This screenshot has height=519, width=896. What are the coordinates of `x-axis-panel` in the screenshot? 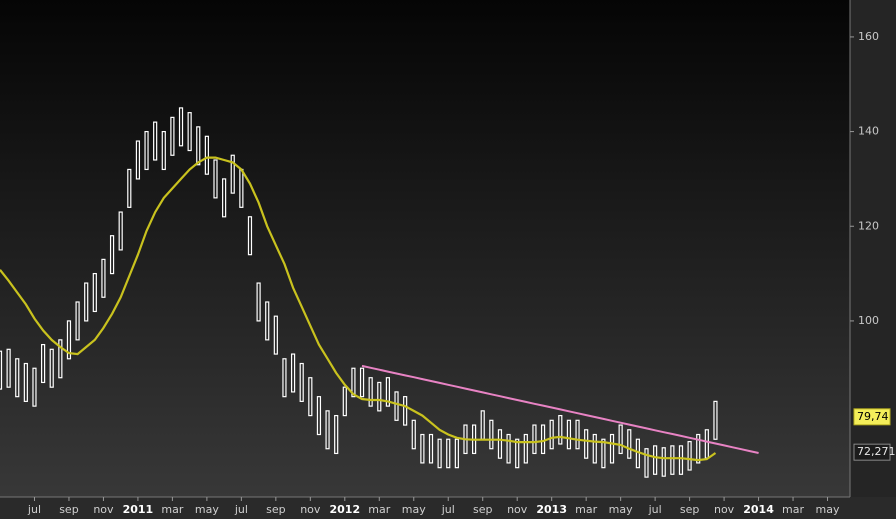 It's located at (448, 508).